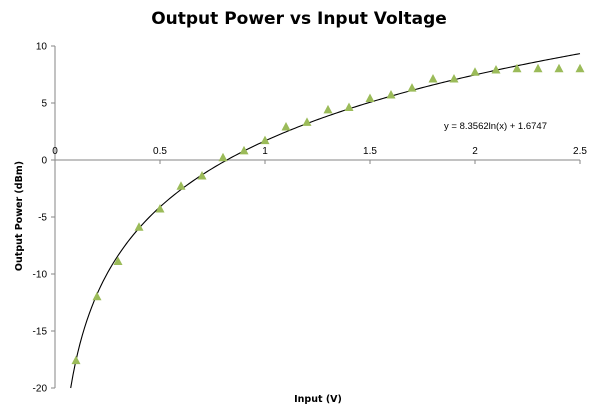  What do you see at coordinates (160, 151) in the screenshot?
I see `x-tick-label: 0.5` at bounding box center [160, 151].